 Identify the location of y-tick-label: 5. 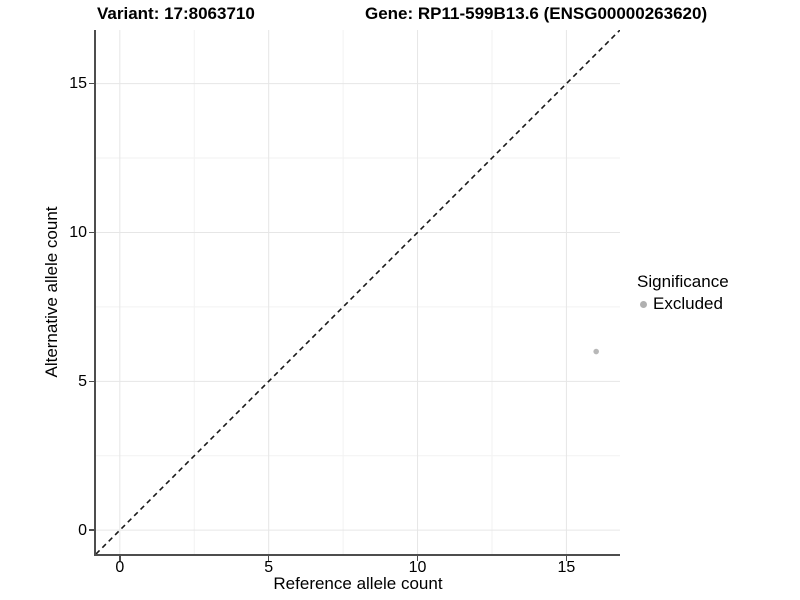
(82, 381).